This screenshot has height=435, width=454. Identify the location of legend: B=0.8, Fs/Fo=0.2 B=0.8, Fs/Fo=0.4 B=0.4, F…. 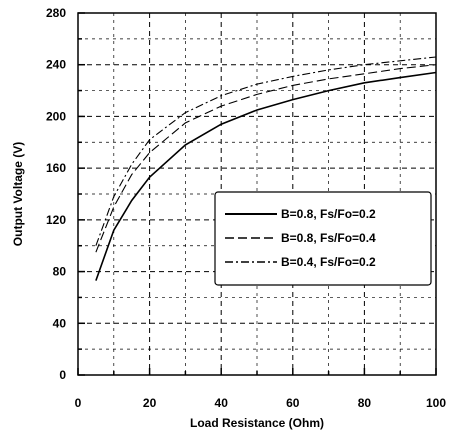
(323, 238).